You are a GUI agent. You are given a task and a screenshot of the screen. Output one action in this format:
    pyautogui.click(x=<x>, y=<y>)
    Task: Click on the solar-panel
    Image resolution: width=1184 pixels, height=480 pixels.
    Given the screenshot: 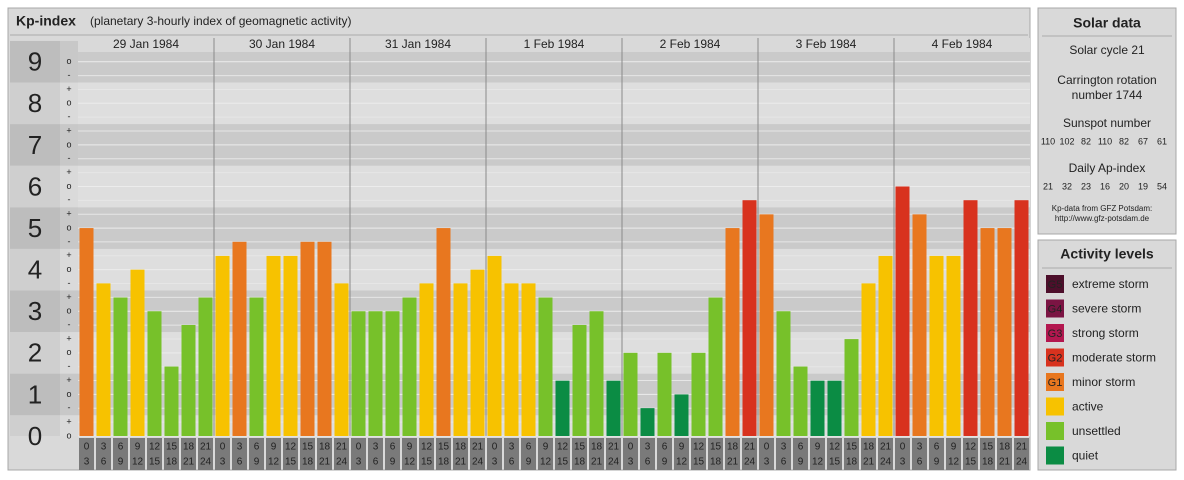 What is the action you would take?
    pyautogui.click(x=1107, y=121)
    